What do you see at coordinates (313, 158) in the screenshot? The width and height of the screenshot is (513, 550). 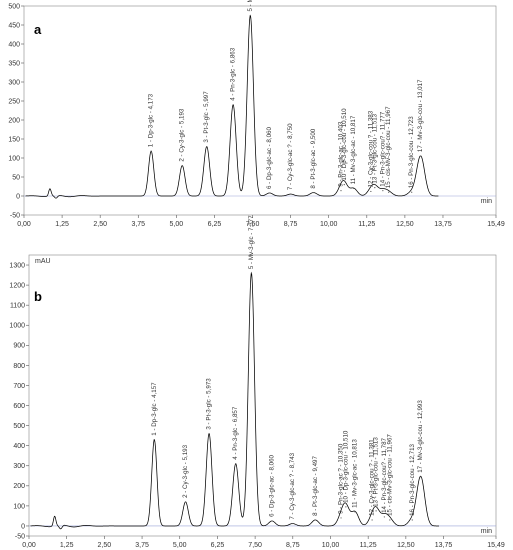 I see `peak-label: 8 - Pt-3-glc-ac - 9,500` at bounding box center [313, 158].